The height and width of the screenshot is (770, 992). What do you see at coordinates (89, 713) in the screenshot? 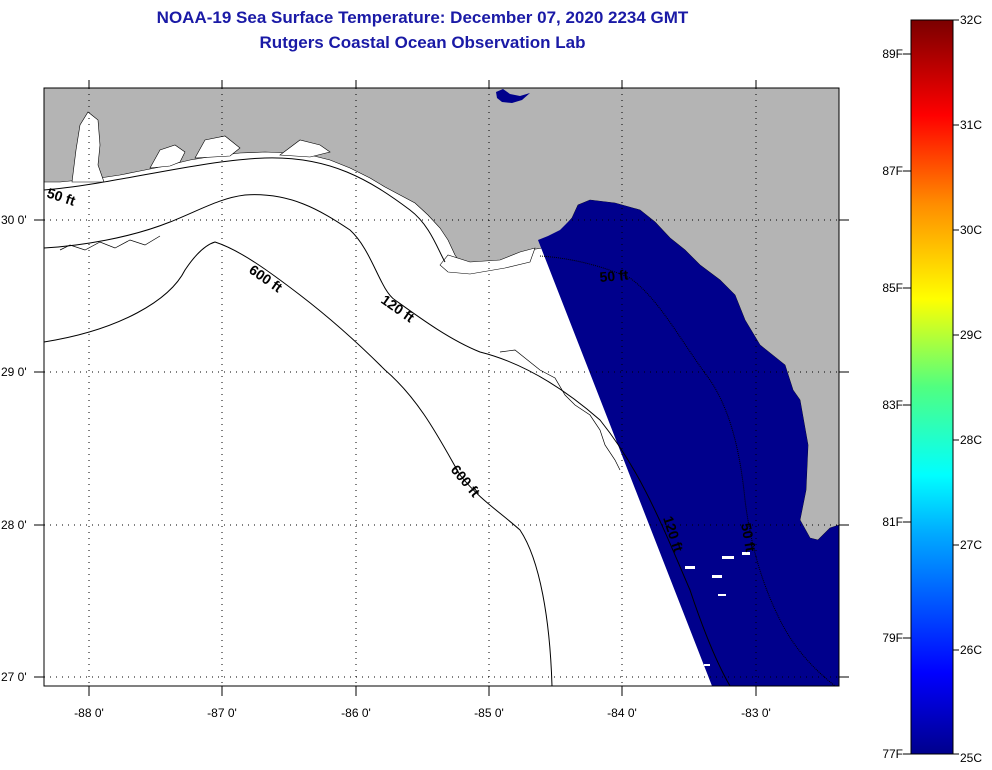
I see `lon-label: -88 0'` at bounding box center [89, 713].